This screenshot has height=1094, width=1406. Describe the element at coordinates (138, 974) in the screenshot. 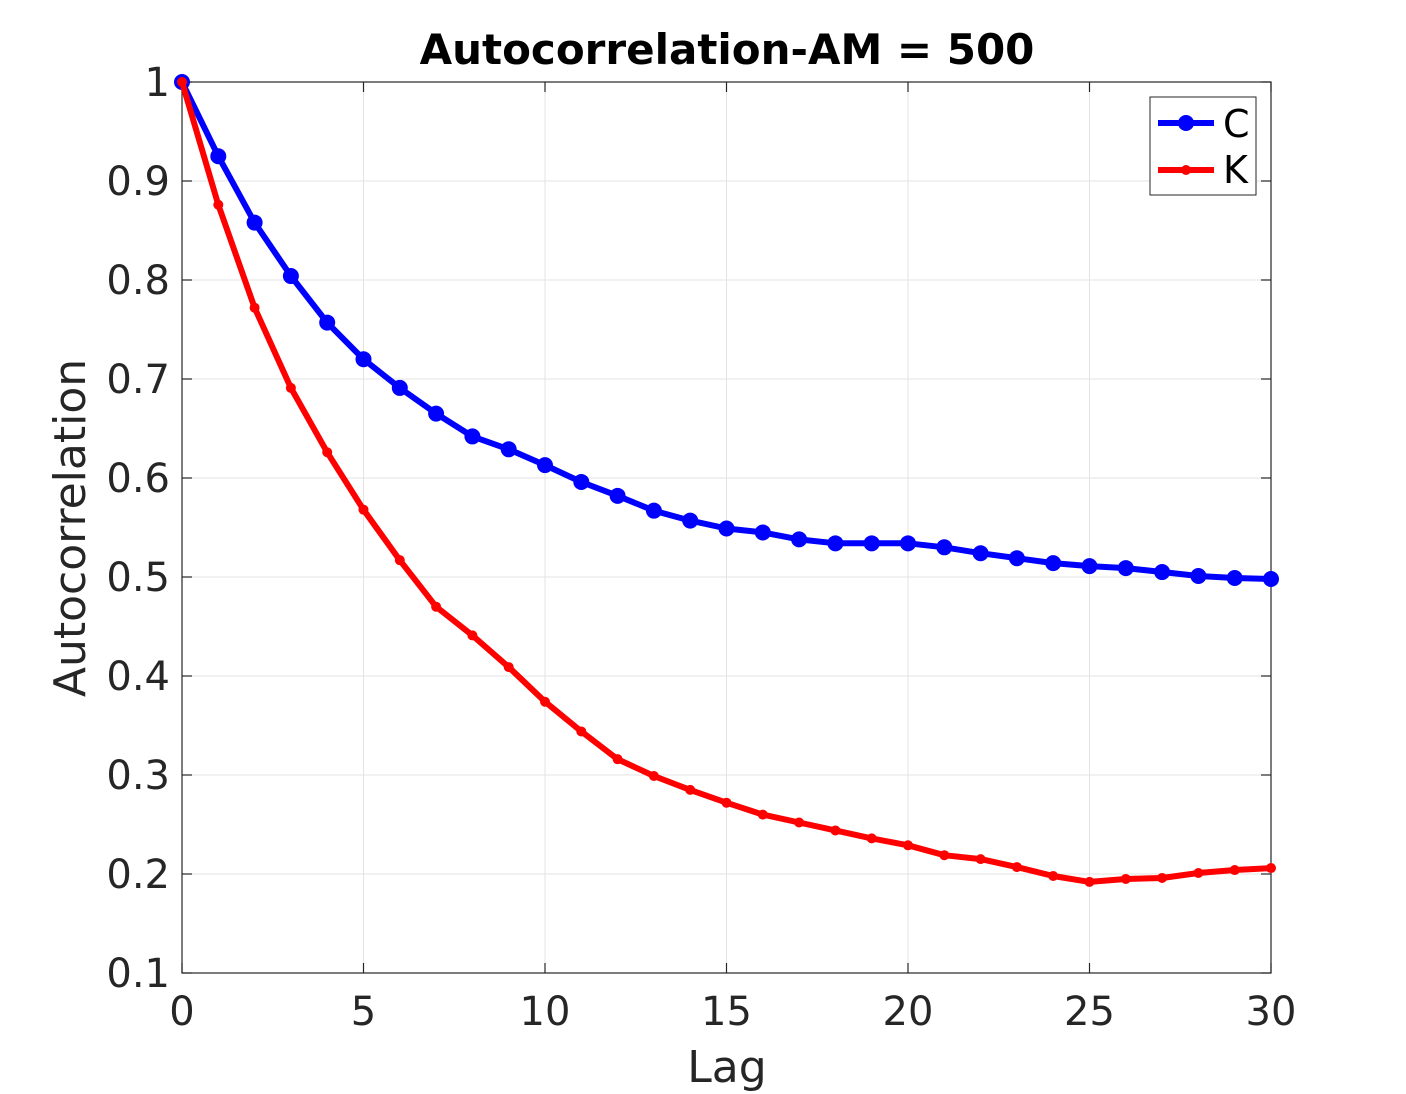

I see `y-tick-label: 0.1` at that location.